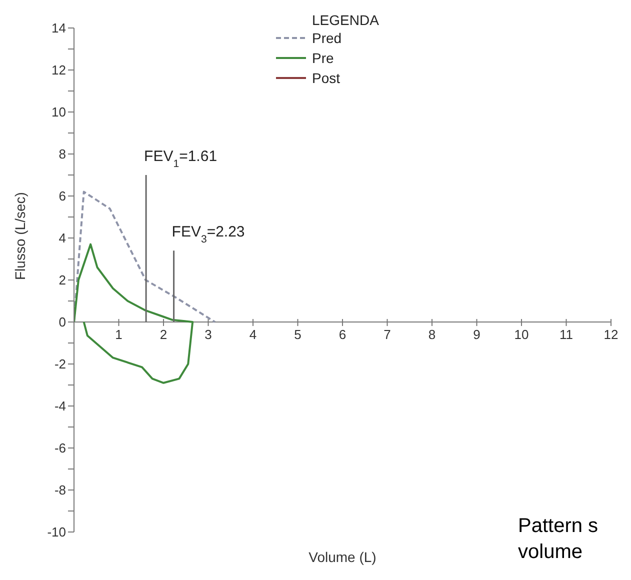  I want to click on y-tick-label: 2, so click(62, 280).